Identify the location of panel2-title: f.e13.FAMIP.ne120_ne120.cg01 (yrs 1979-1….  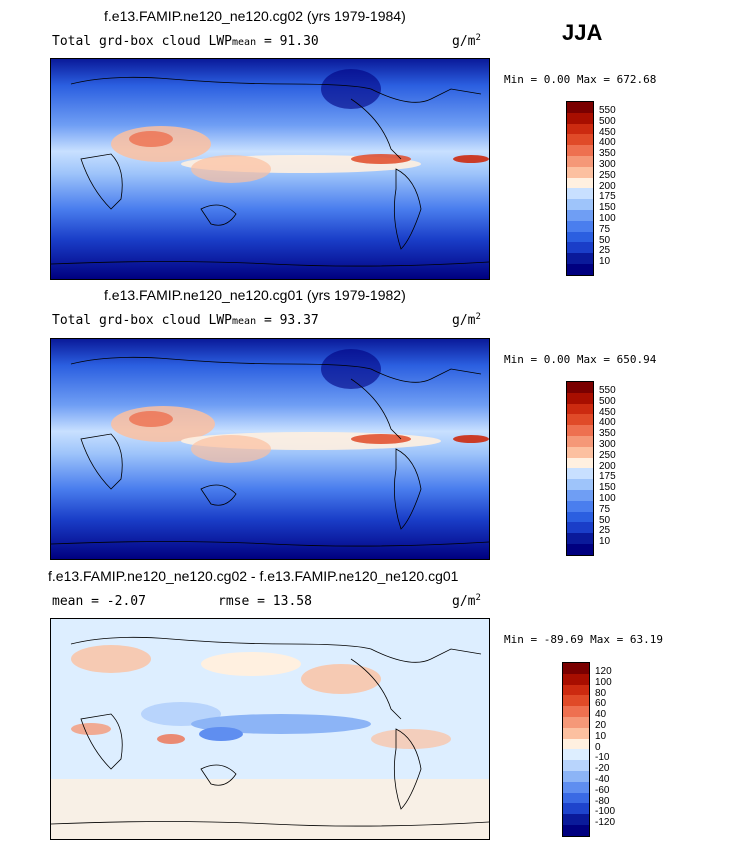
(255, 295).